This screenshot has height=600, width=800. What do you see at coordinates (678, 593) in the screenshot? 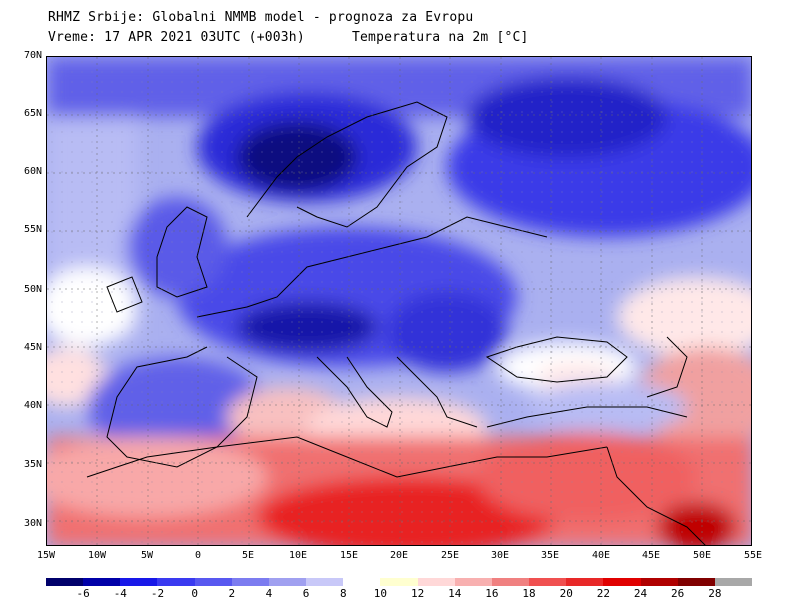
I see `color-scale-label: 26` at bounding box center [678, 593].